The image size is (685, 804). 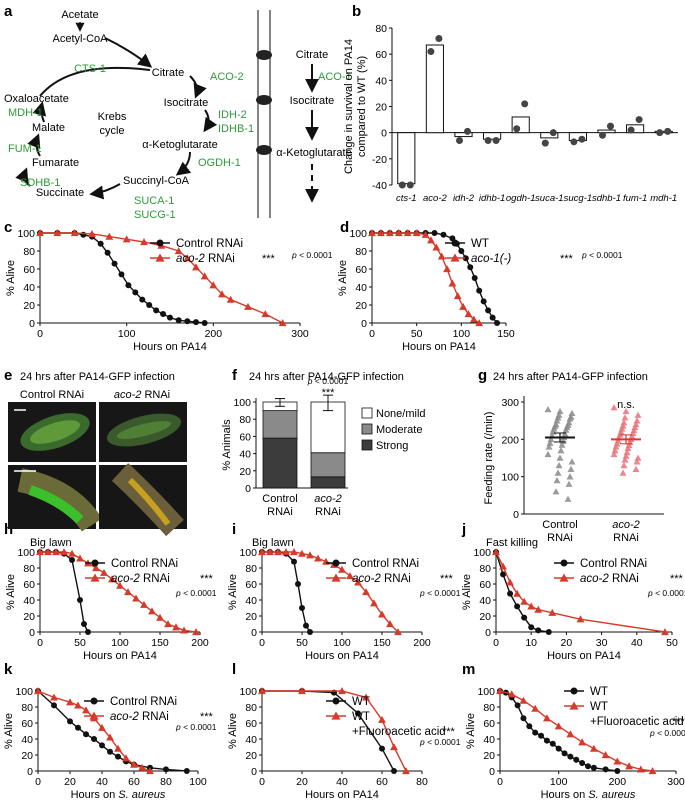 I want to click on y-axis-label: % Alive, so click(x=343, y=278).